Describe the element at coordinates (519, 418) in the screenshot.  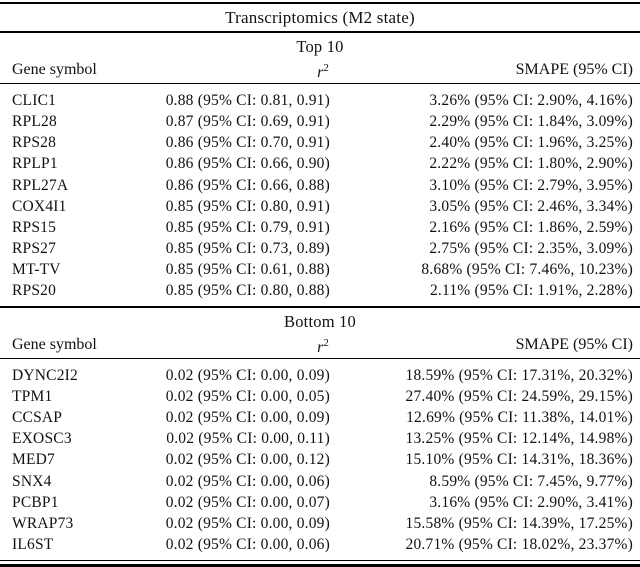
I see `smape-cell: 12.69% (95% CI: 11.38%, 14.01%)` at that location.